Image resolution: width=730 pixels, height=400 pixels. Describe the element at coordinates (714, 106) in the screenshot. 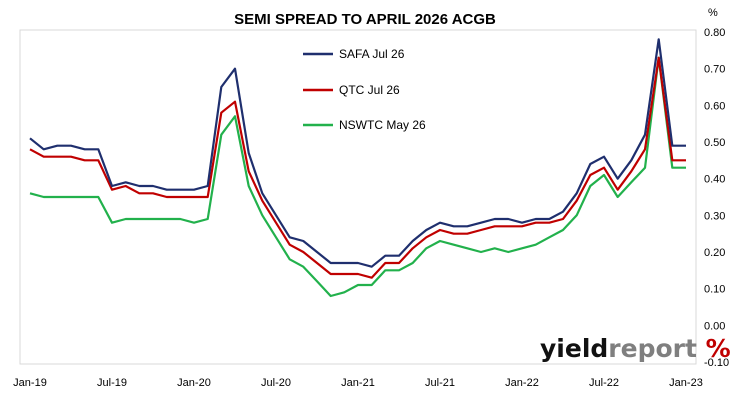

I see `y-tick-label: 0.60` at that location.